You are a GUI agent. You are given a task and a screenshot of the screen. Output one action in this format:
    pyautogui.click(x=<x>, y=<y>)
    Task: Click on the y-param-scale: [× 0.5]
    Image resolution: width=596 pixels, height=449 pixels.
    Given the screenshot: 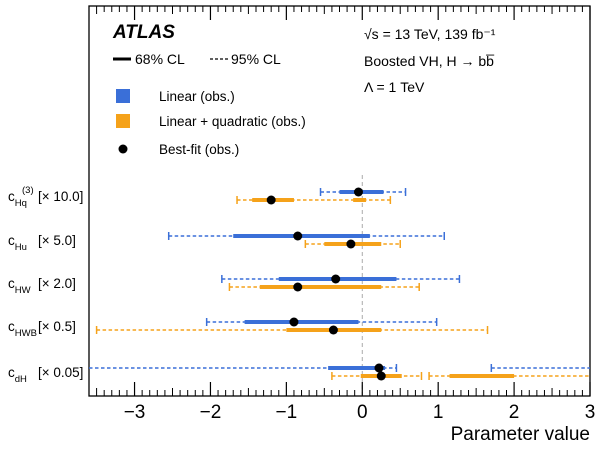 What is the action you would take?
    pyautogui.click(x=57, y=326)
    